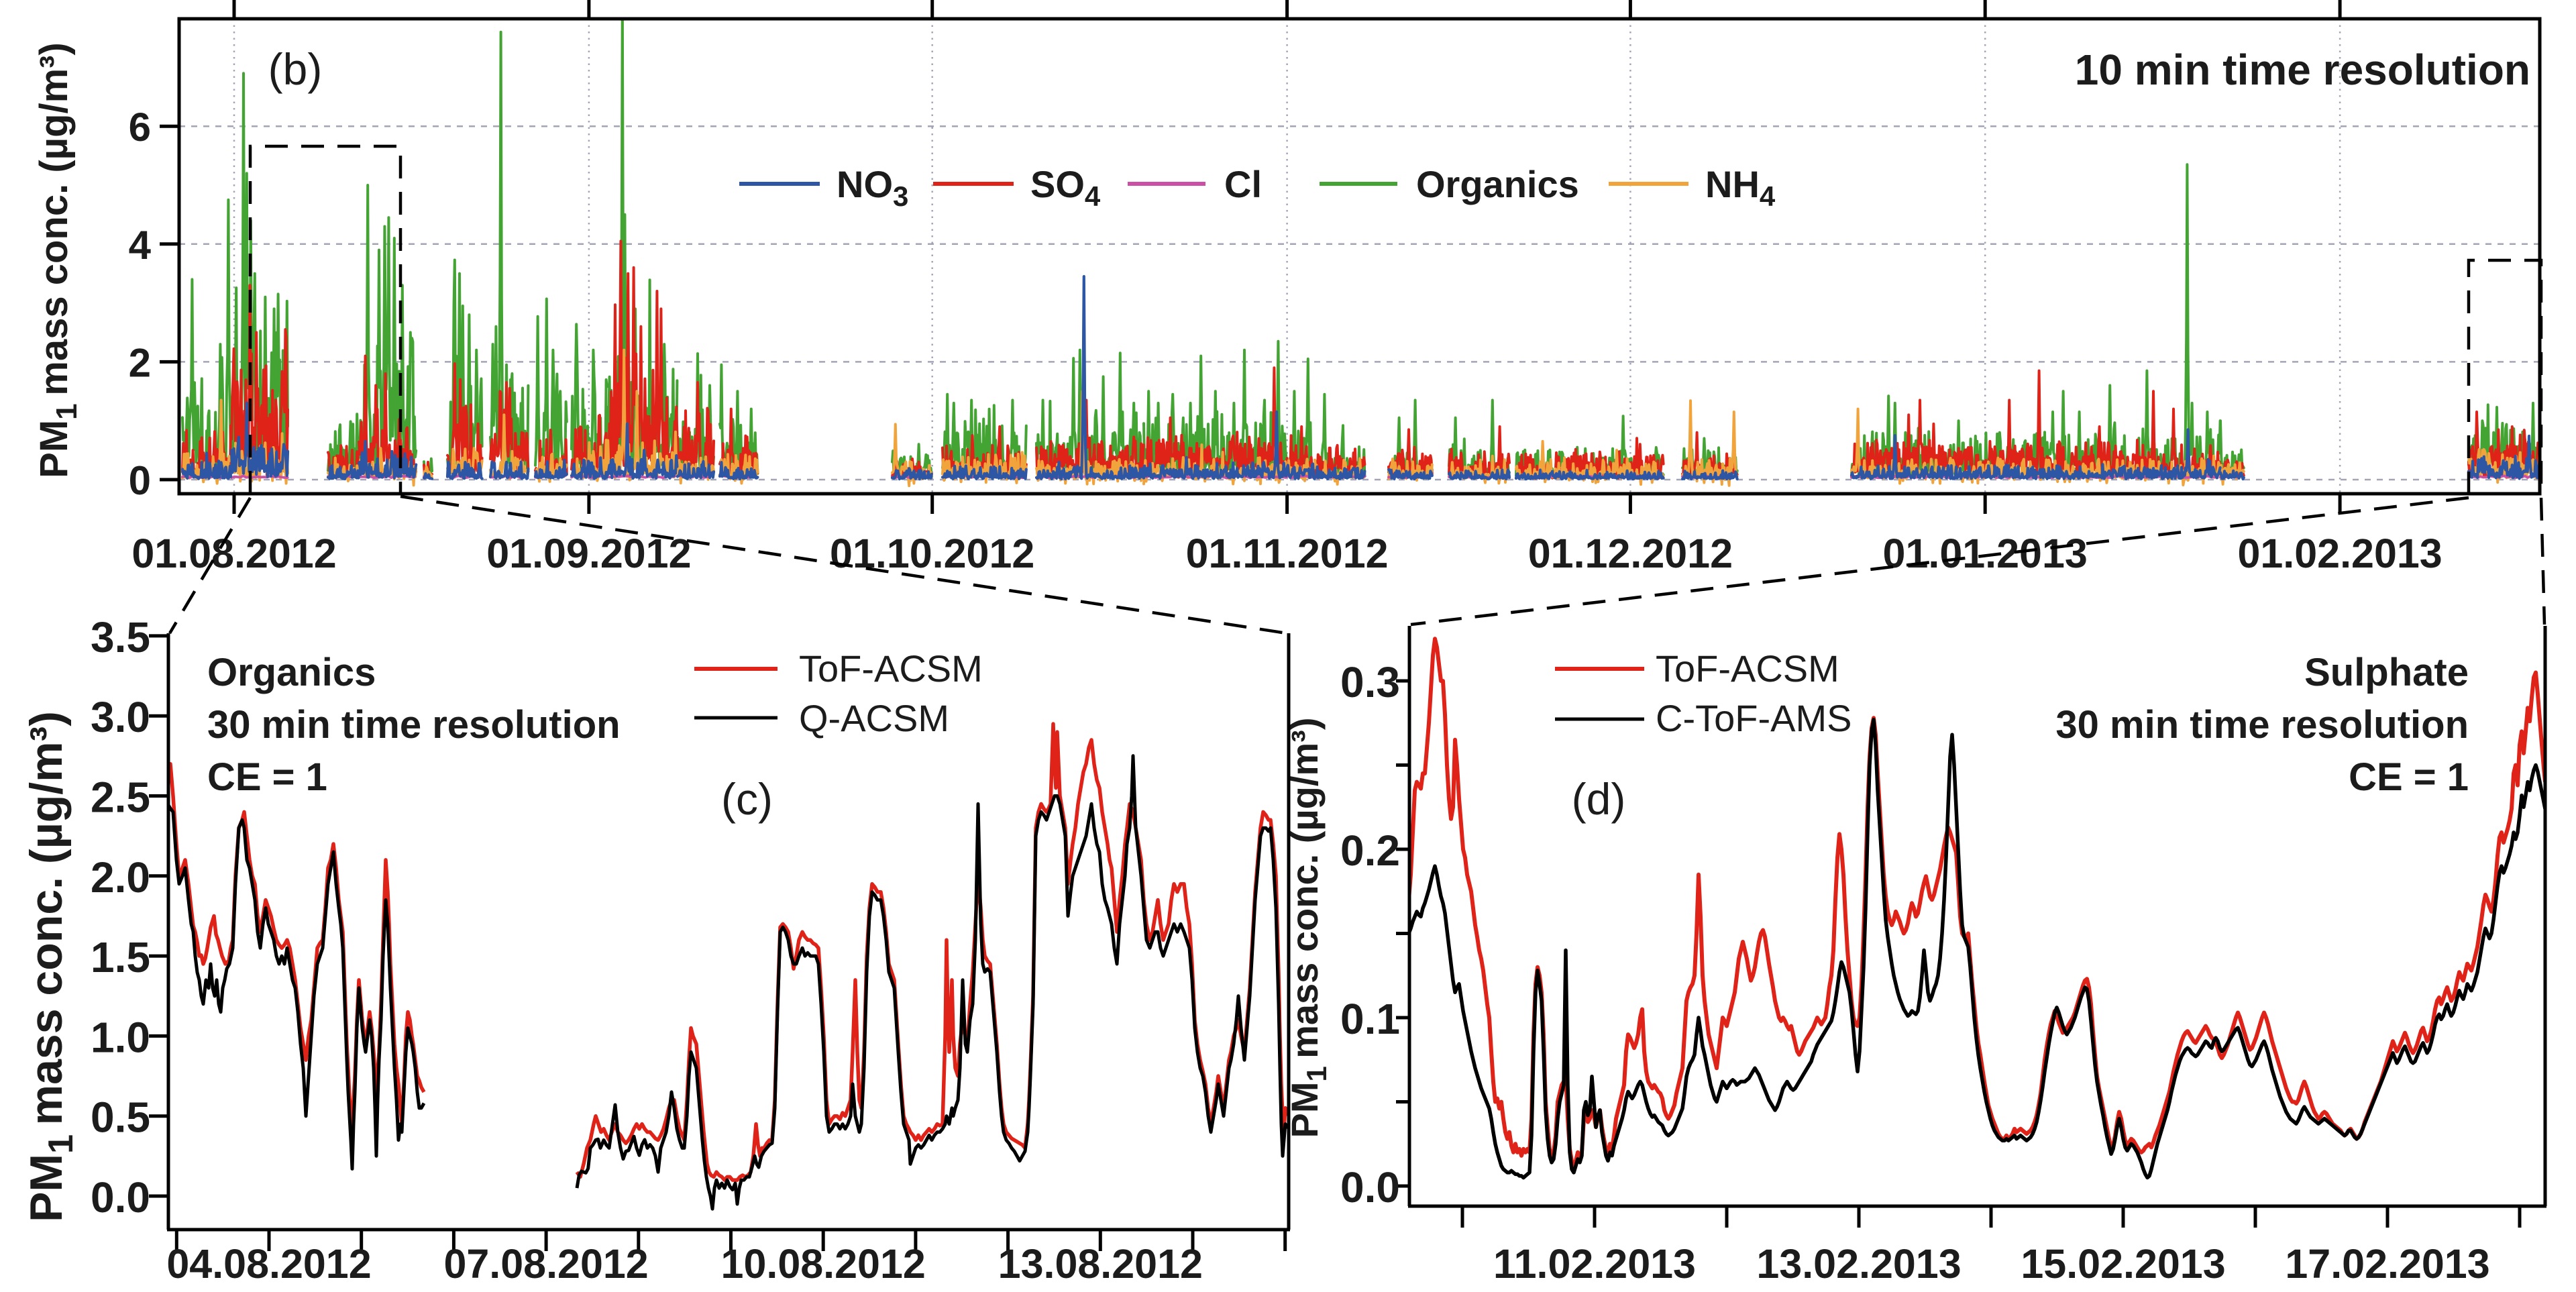 The width and height of the screenshot is (2576, 1292). I want to click on svg-text: 0.3, so click(1370, 682).